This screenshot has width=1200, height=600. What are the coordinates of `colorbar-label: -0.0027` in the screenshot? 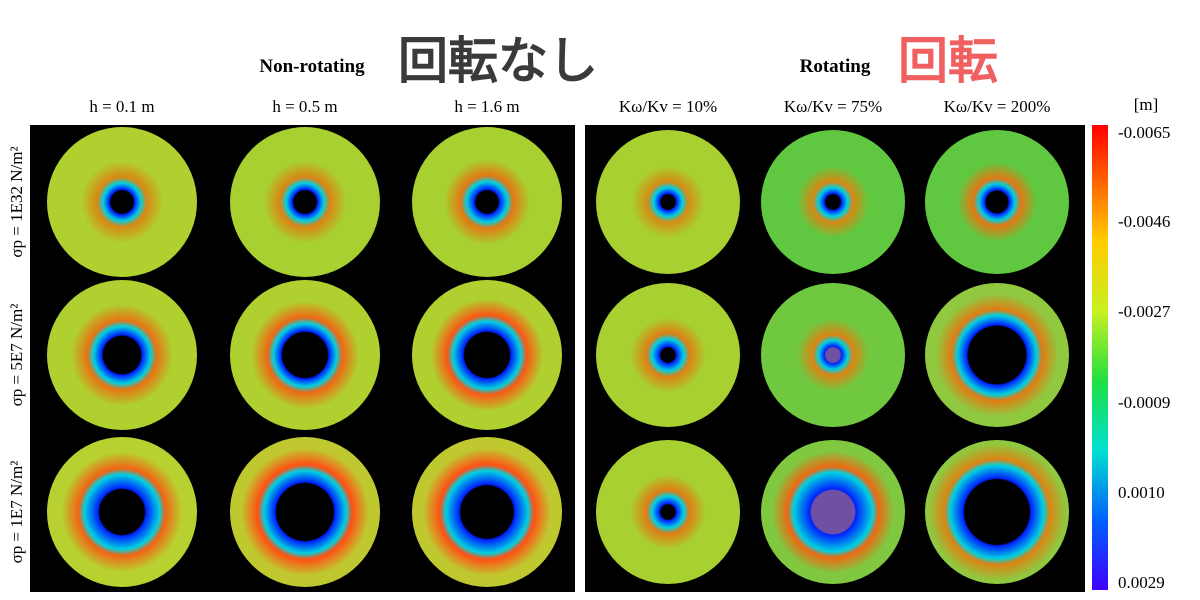 It's located at (1144, 311).